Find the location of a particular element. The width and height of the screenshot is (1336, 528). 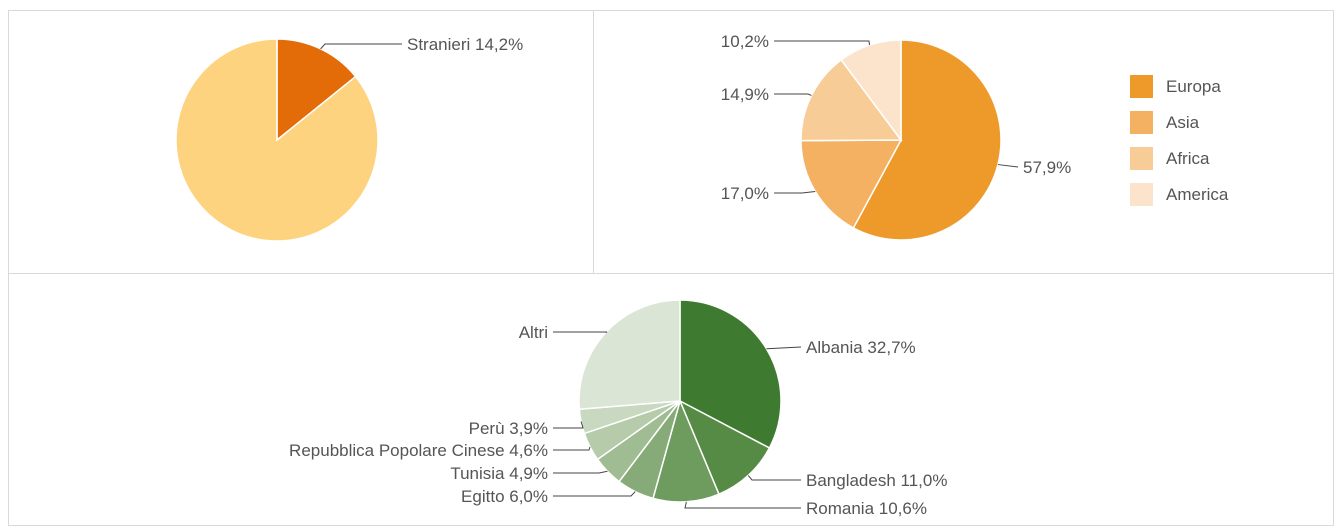

slice-label-stranieri: Stranieri 14,2% is located at coordinates (465, 44).